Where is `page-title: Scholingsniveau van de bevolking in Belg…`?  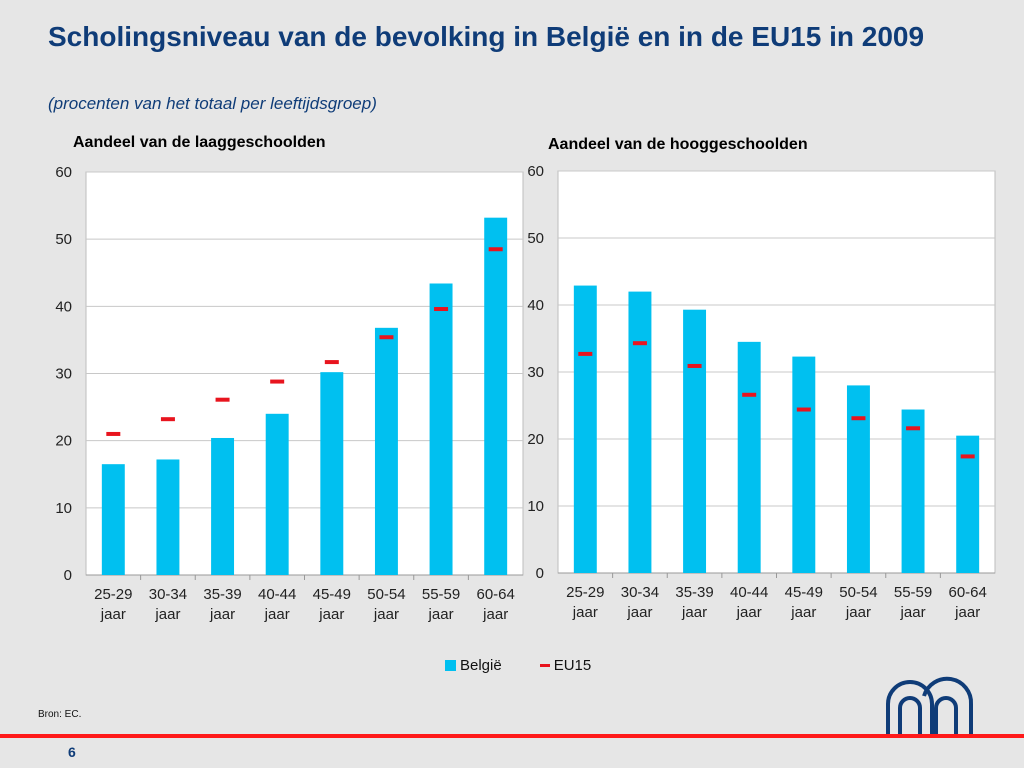
page-title: Scholingsniveau van de bevolking in Belg… is located at coordinates (486, 36).